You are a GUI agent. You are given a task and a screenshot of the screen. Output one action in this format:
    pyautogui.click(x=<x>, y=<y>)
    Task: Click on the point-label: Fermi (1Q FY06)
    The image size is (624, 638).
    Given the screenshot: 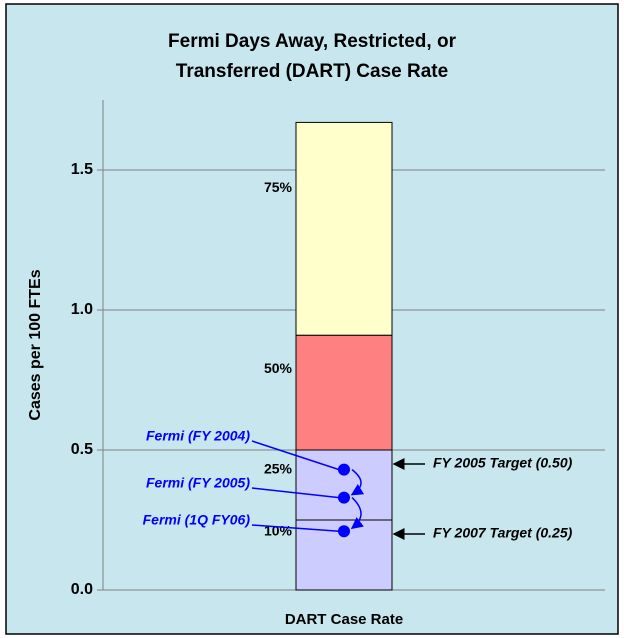 What is the action you would take?
    pyautogui.click(x=197, y=520)
    